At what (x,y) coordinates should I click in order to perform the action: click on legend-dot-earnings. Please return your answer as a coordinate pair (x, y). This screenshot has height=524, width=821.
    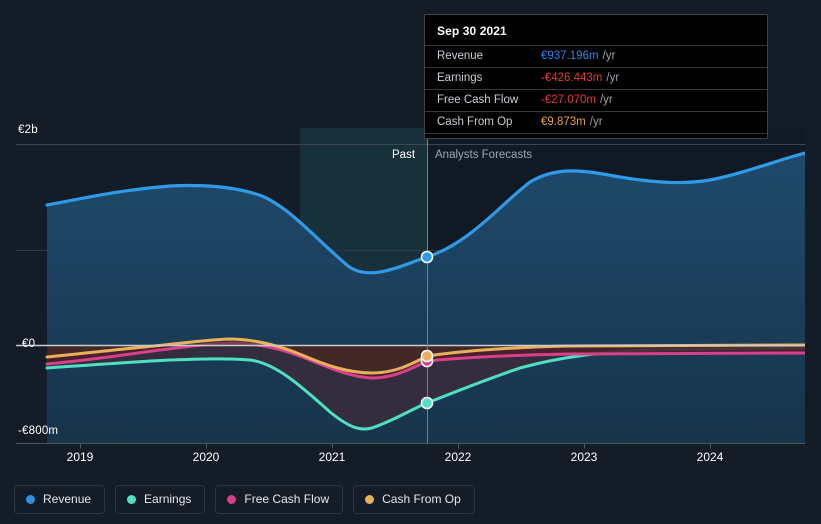
    Looking at the image, I should click on (132, 499).